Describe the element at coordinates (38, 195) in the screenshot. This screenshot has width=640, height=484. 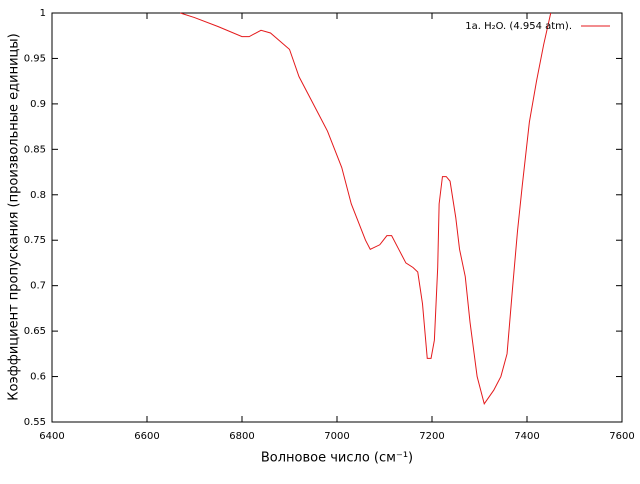
I see `y-tick-label: 0.8` at that location.